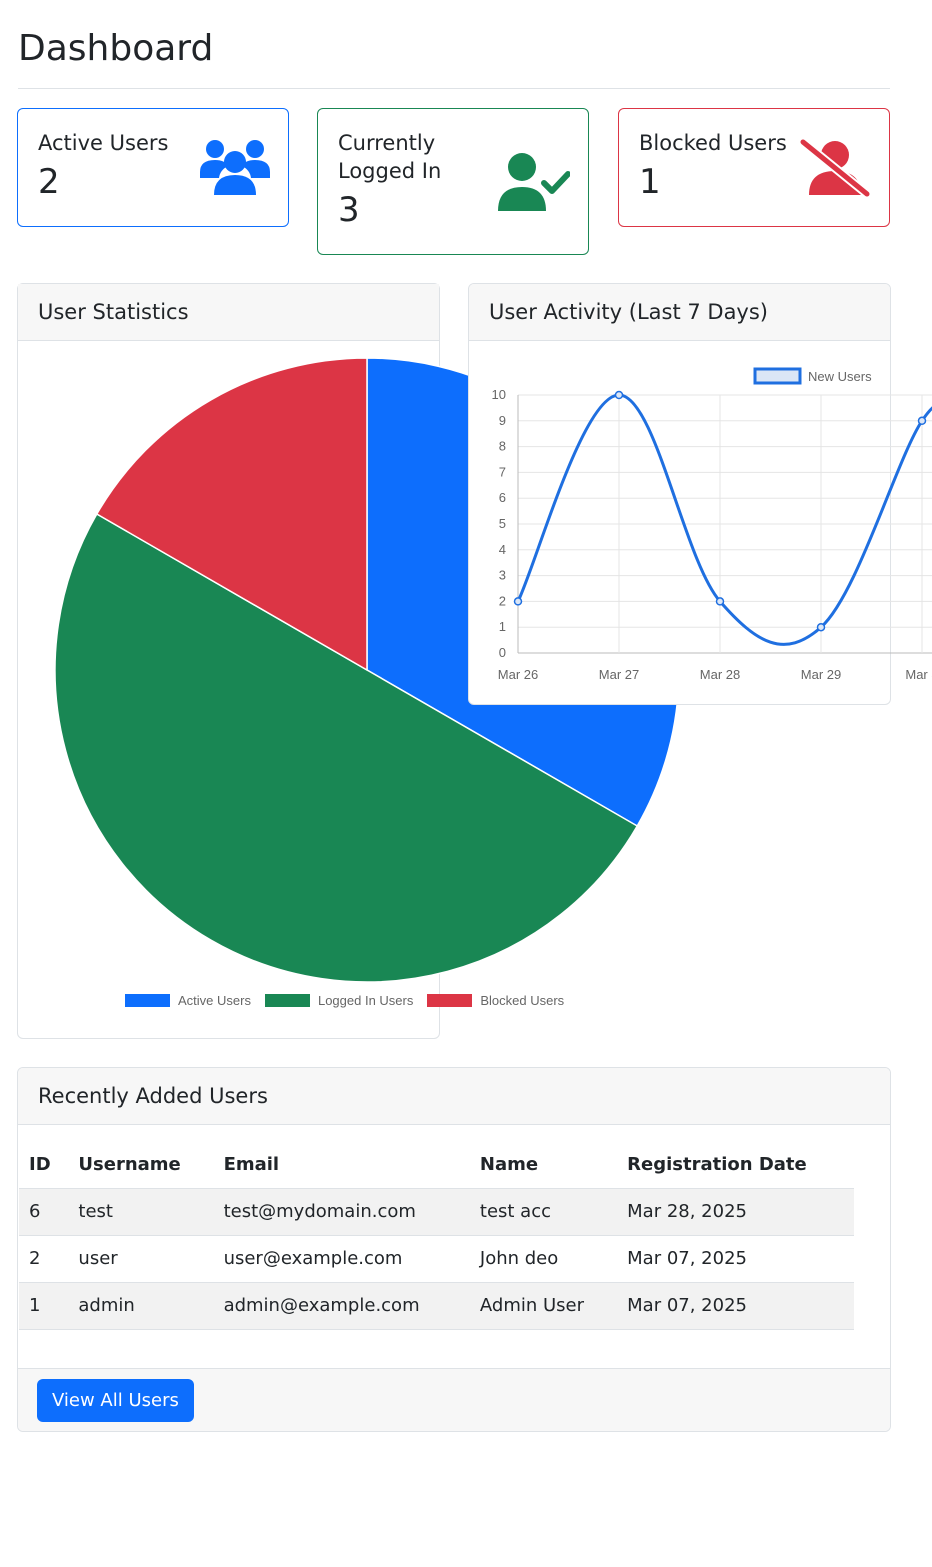 The width and height of the screenshot is (932, 1567). I want to click on legend-label-logged: Logged In Users, so click(365, 1000).